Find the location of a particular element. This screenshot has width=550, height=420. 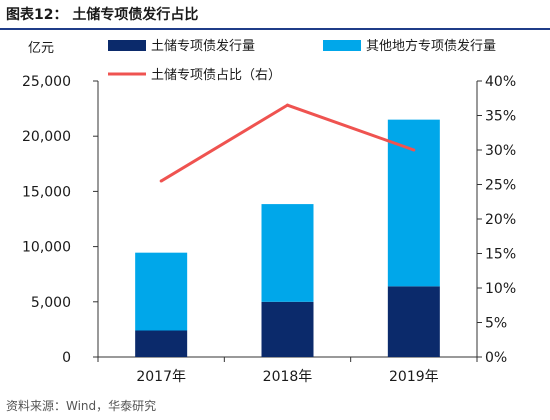

right-tick-label: 35% is located at coordinates (500, 117).